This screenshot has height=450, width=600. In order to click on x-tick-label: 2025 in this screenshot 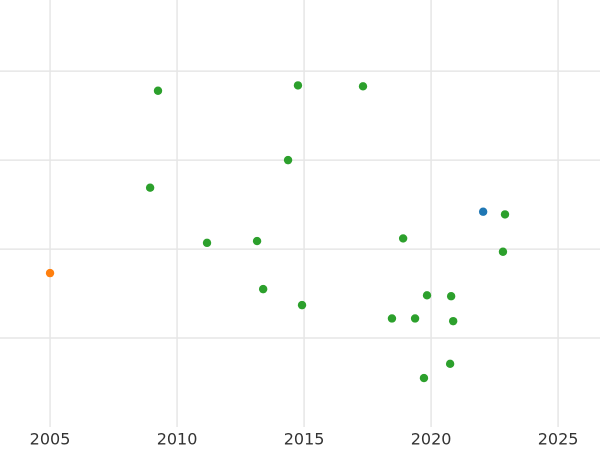, I will do `click(558, 439)`.